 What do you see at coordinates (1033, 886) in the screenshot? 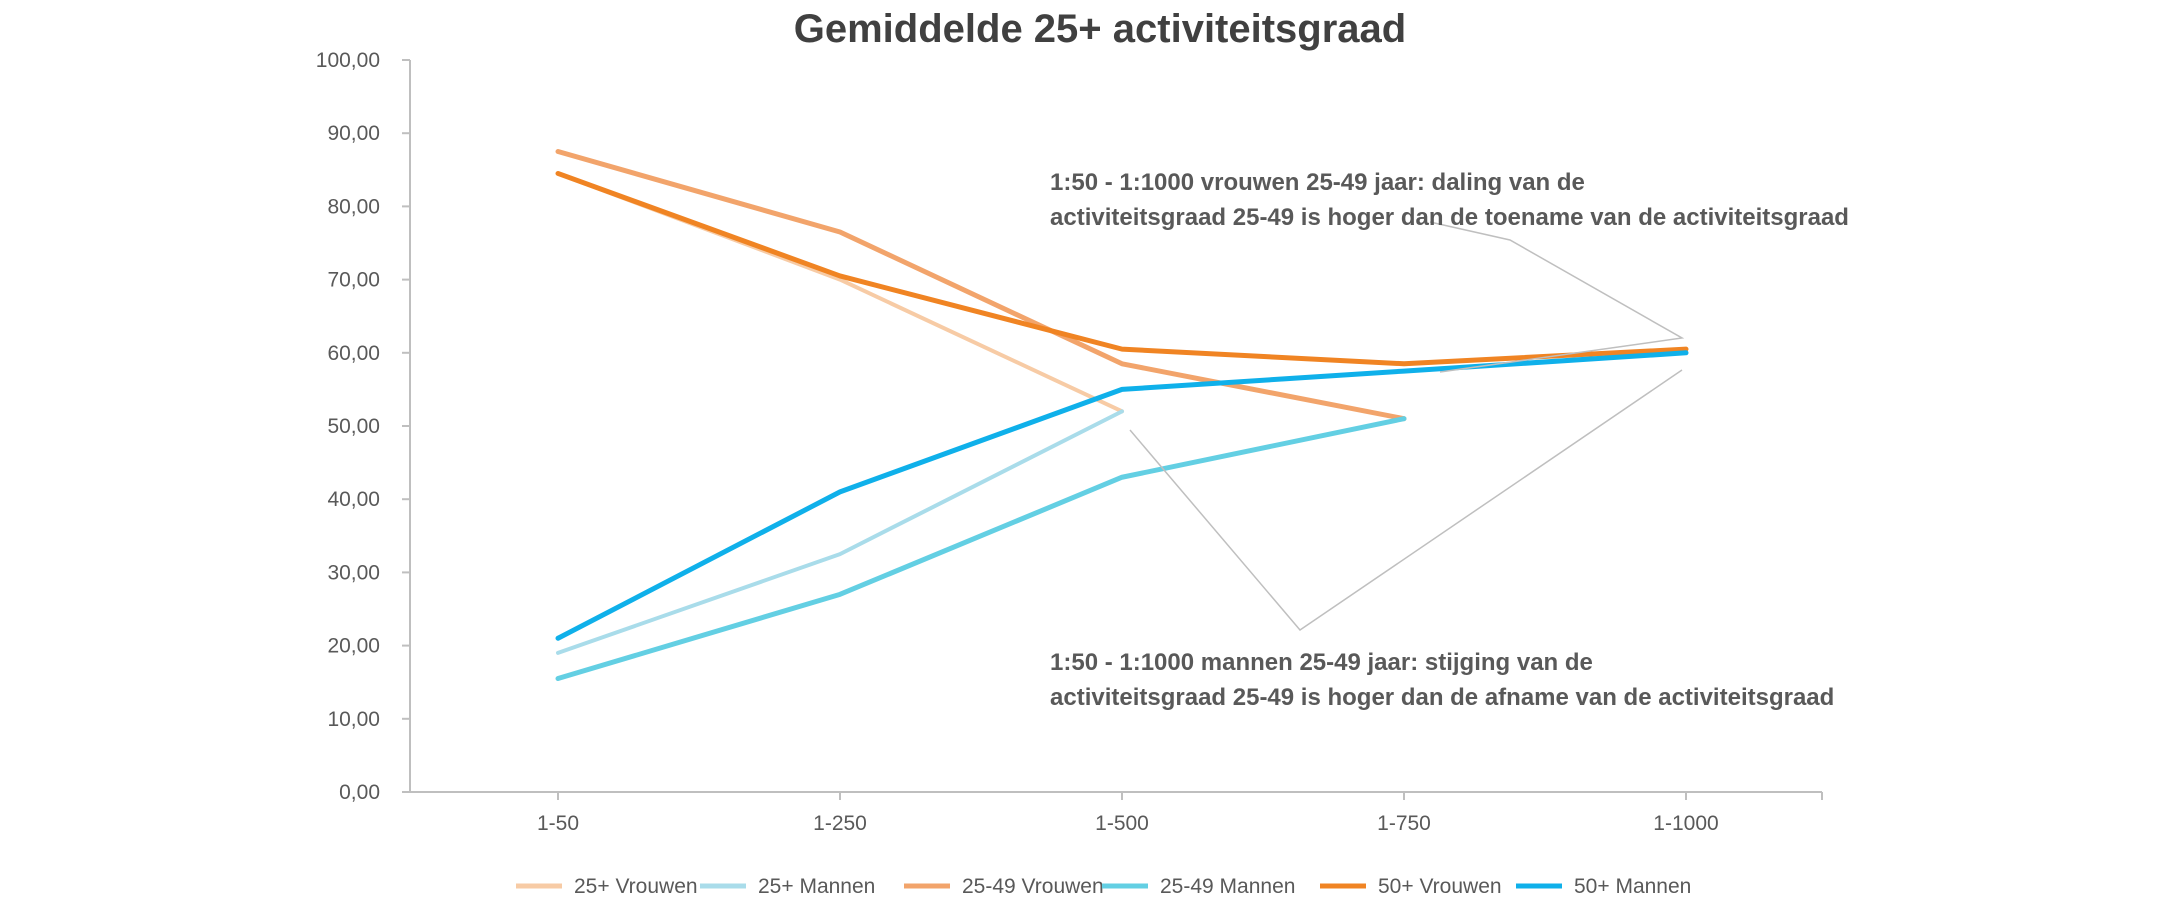
I see `legend-label: 25-49 Vrouwen` at bounding box center [1033, 886].